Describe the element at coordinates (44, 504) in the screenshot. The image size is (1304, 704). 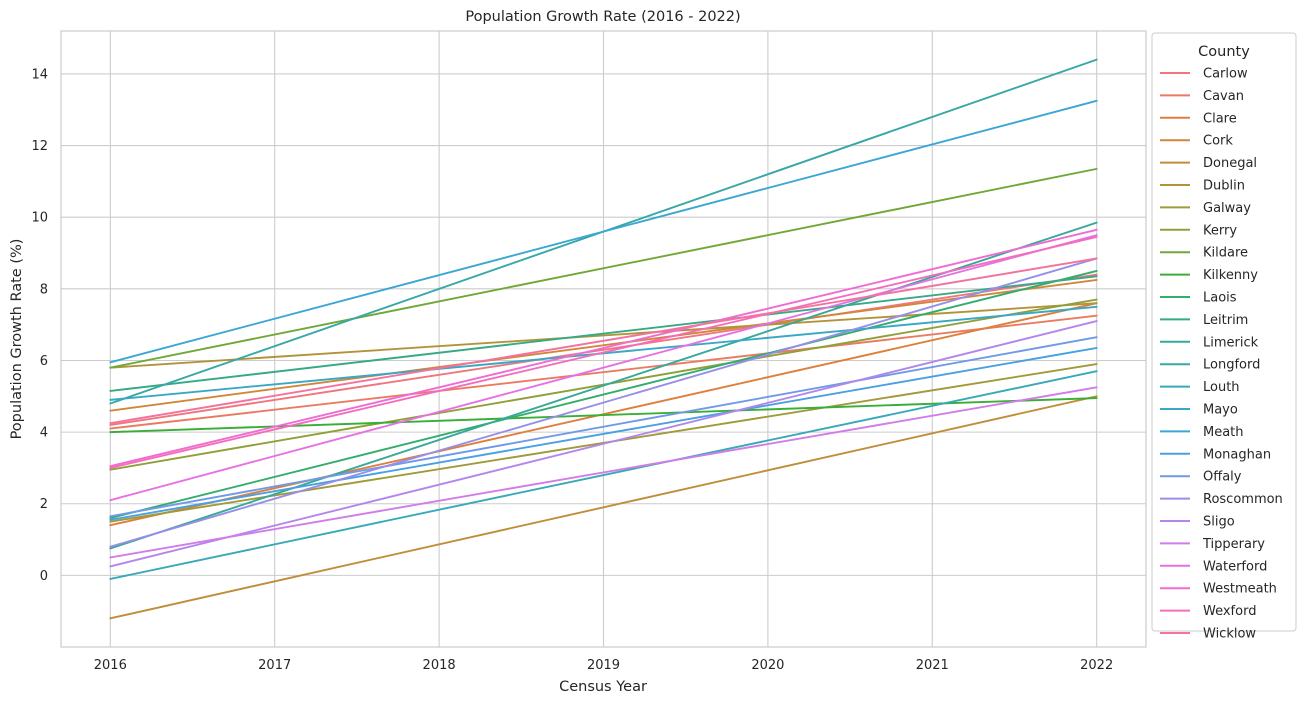
I see `y-tick-label: 2` at that location.